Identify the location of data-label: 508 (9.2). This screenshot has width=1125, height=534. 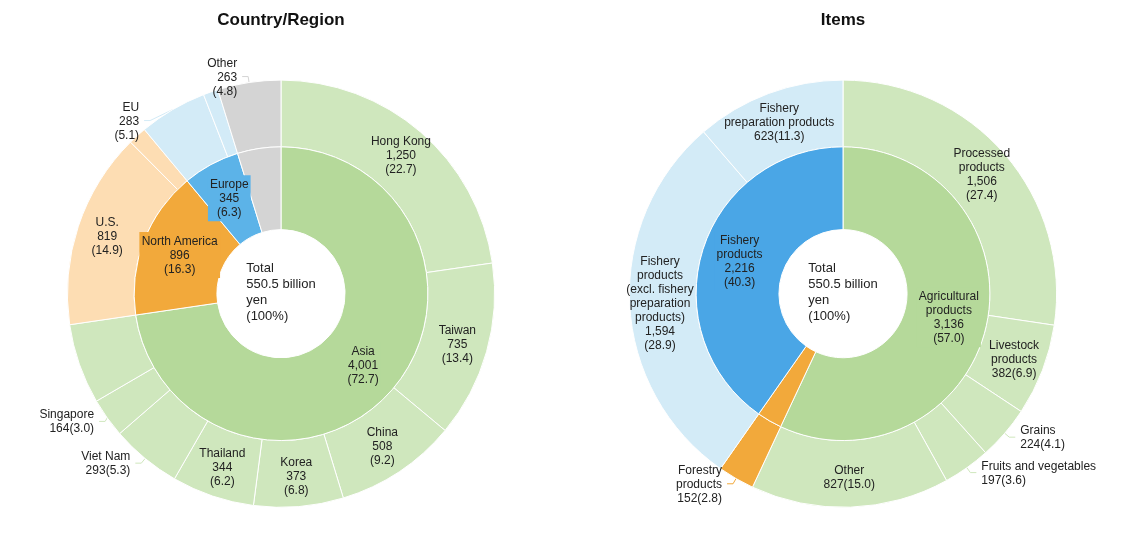
(382, 453).